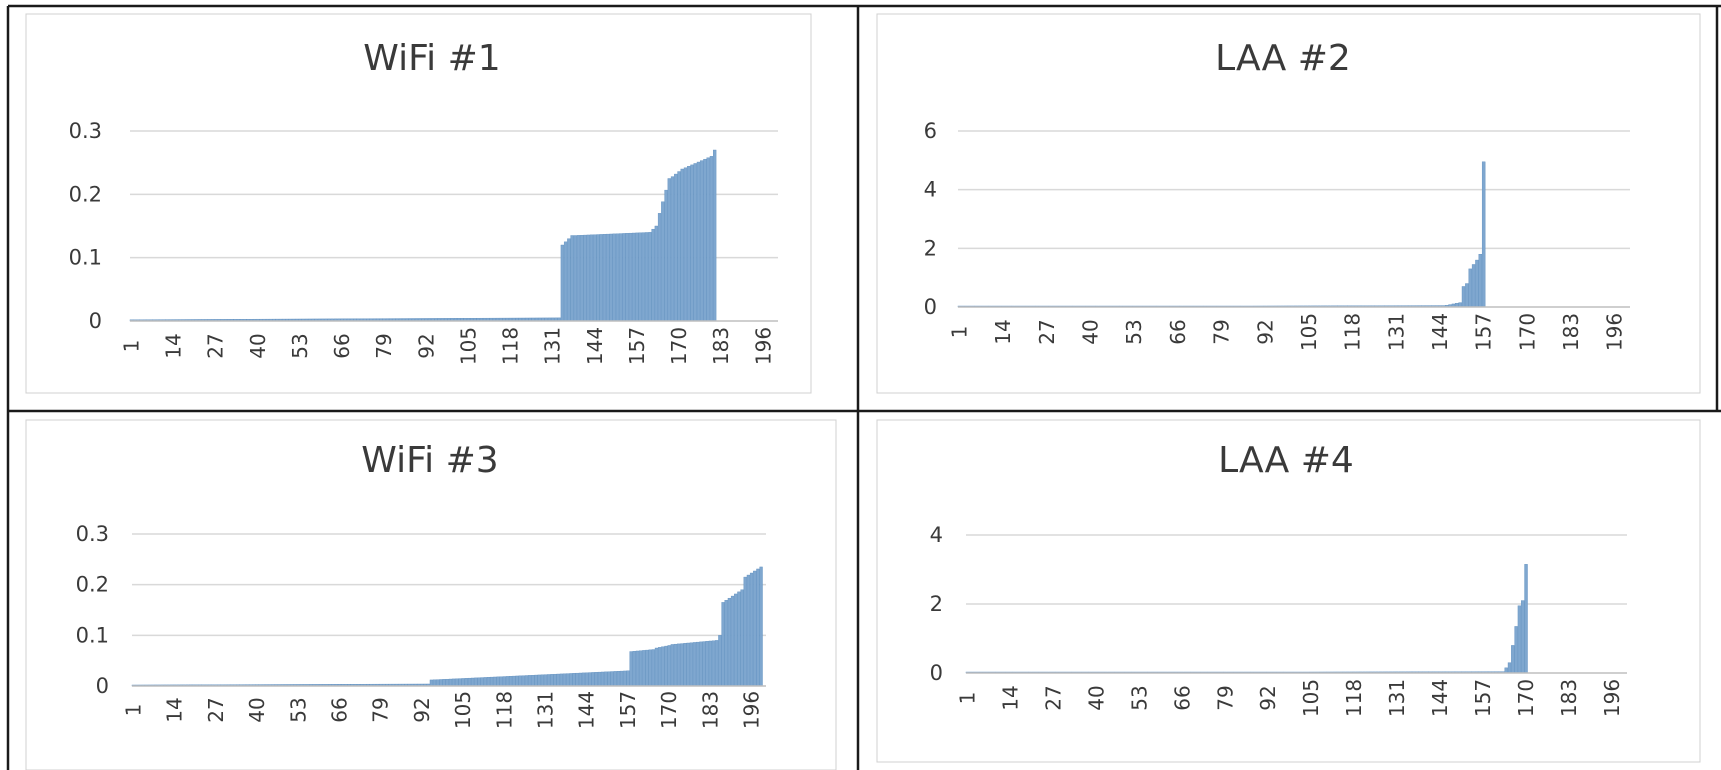  What do you see at coordinates (1612, 698) in the screenshot?
I see `x-tick-label: 196` at bounding box center [1612, 698].